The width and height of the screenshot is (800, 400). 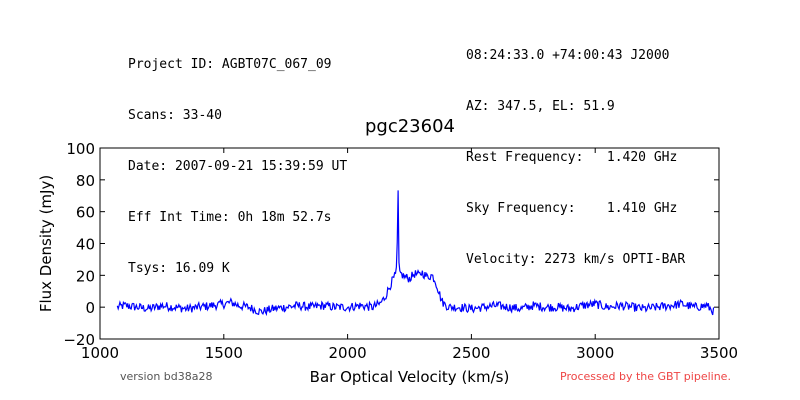 I want to click on y-tick-label: −20, so click(x=79, y=340).